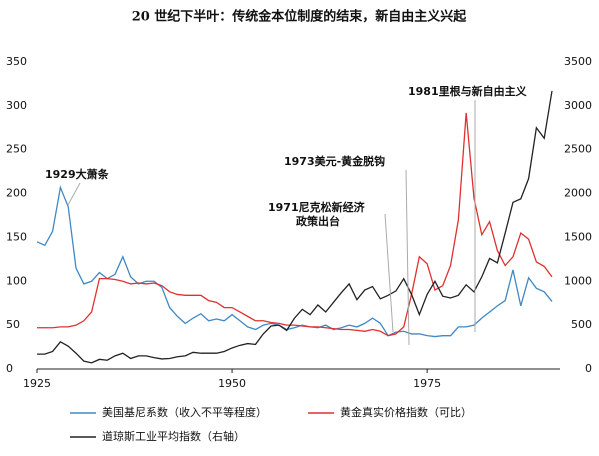  Describe the element at coordinates (16, 149) in the screenshot. I see `y-tick-label: 250` at that location.